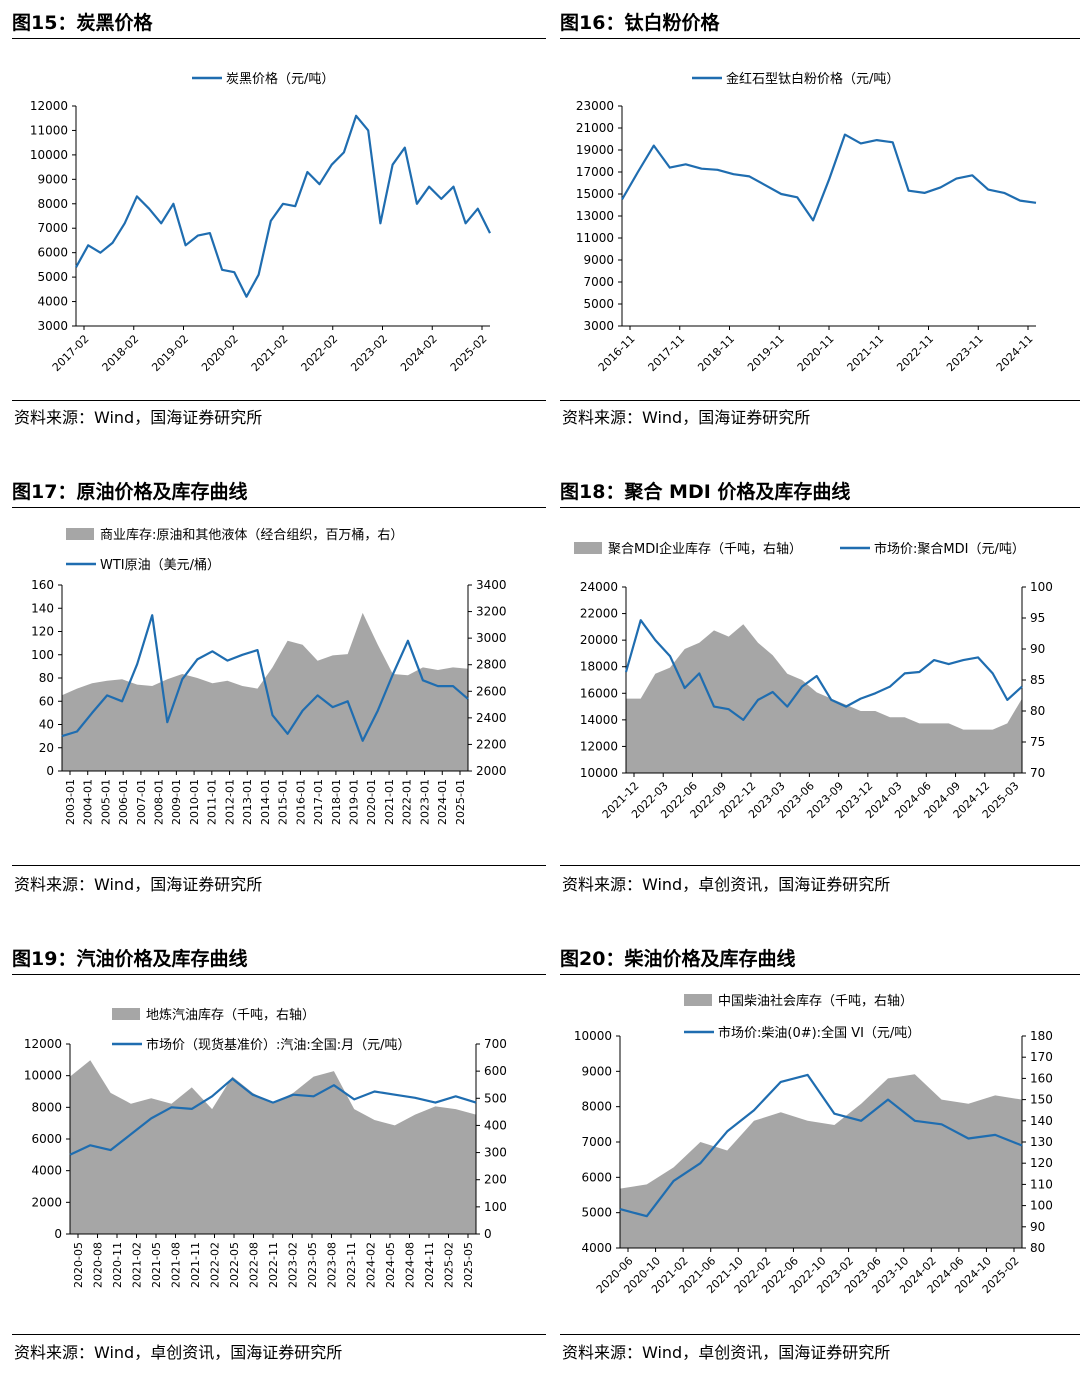  I want to click on x-tick-label: 2023-08, so click(331, 1265).